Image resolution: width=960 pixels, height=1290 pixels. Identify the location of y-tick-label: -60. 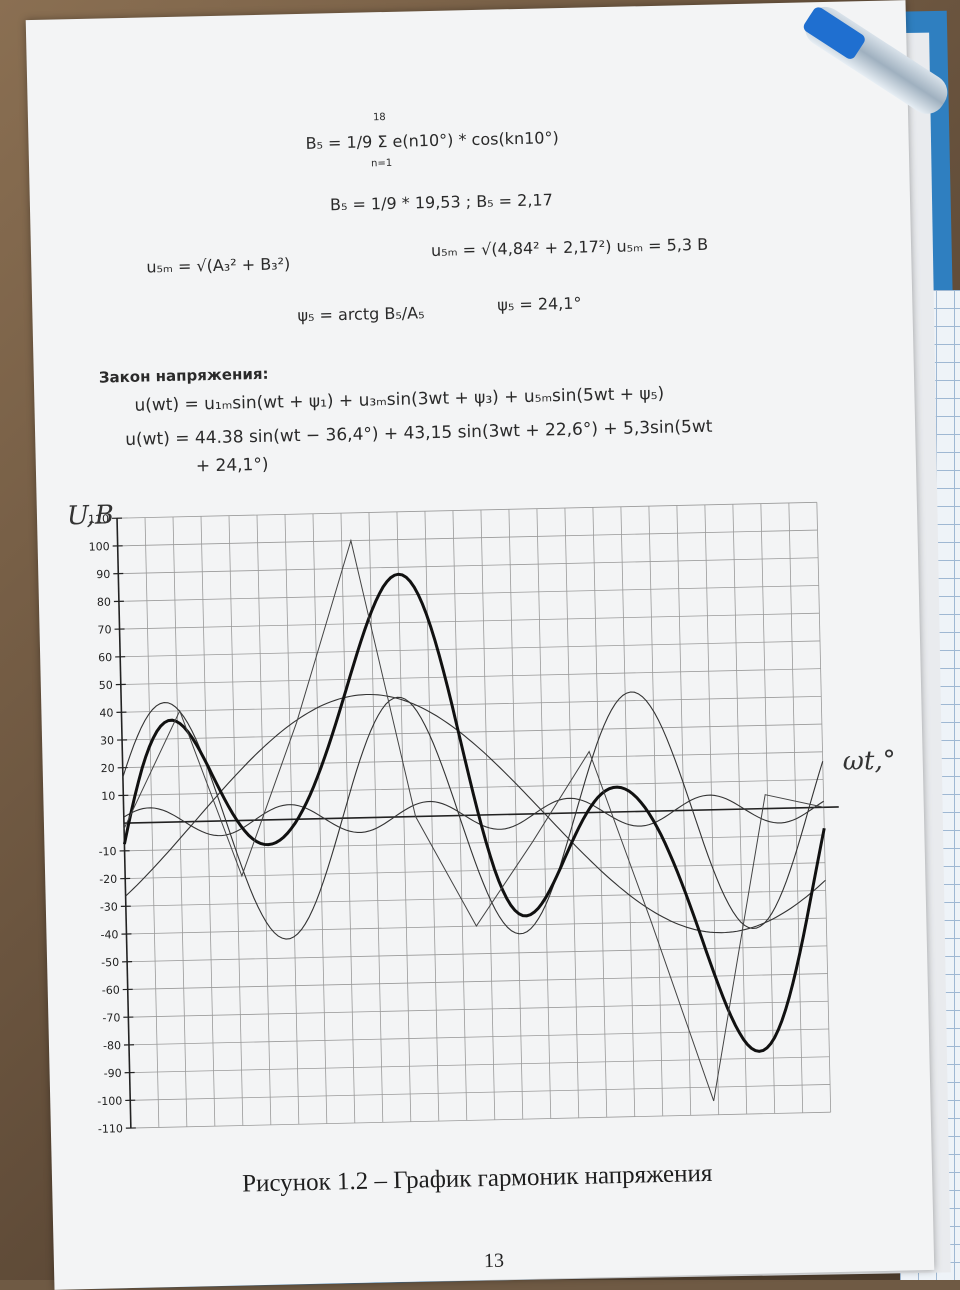
(111, 990).